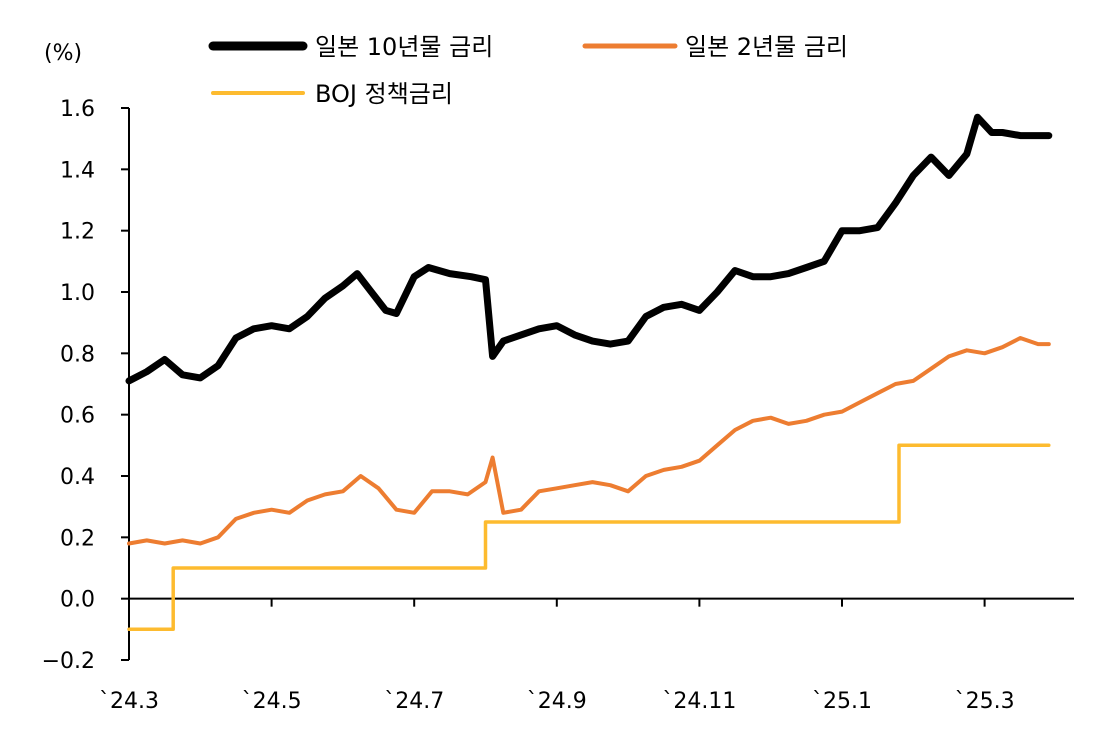 This screenshot has width=1115, height=750. Describe the element at coordinates (272, 701) in the screenshot. I see `x-tick-label: `24.5` at that location.